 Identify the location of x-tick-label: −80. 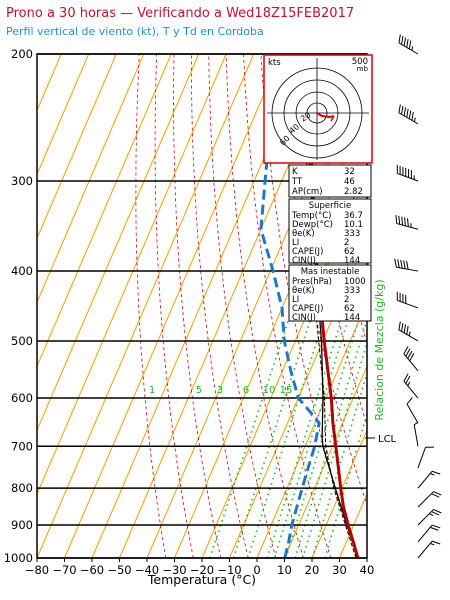
(37, 570).